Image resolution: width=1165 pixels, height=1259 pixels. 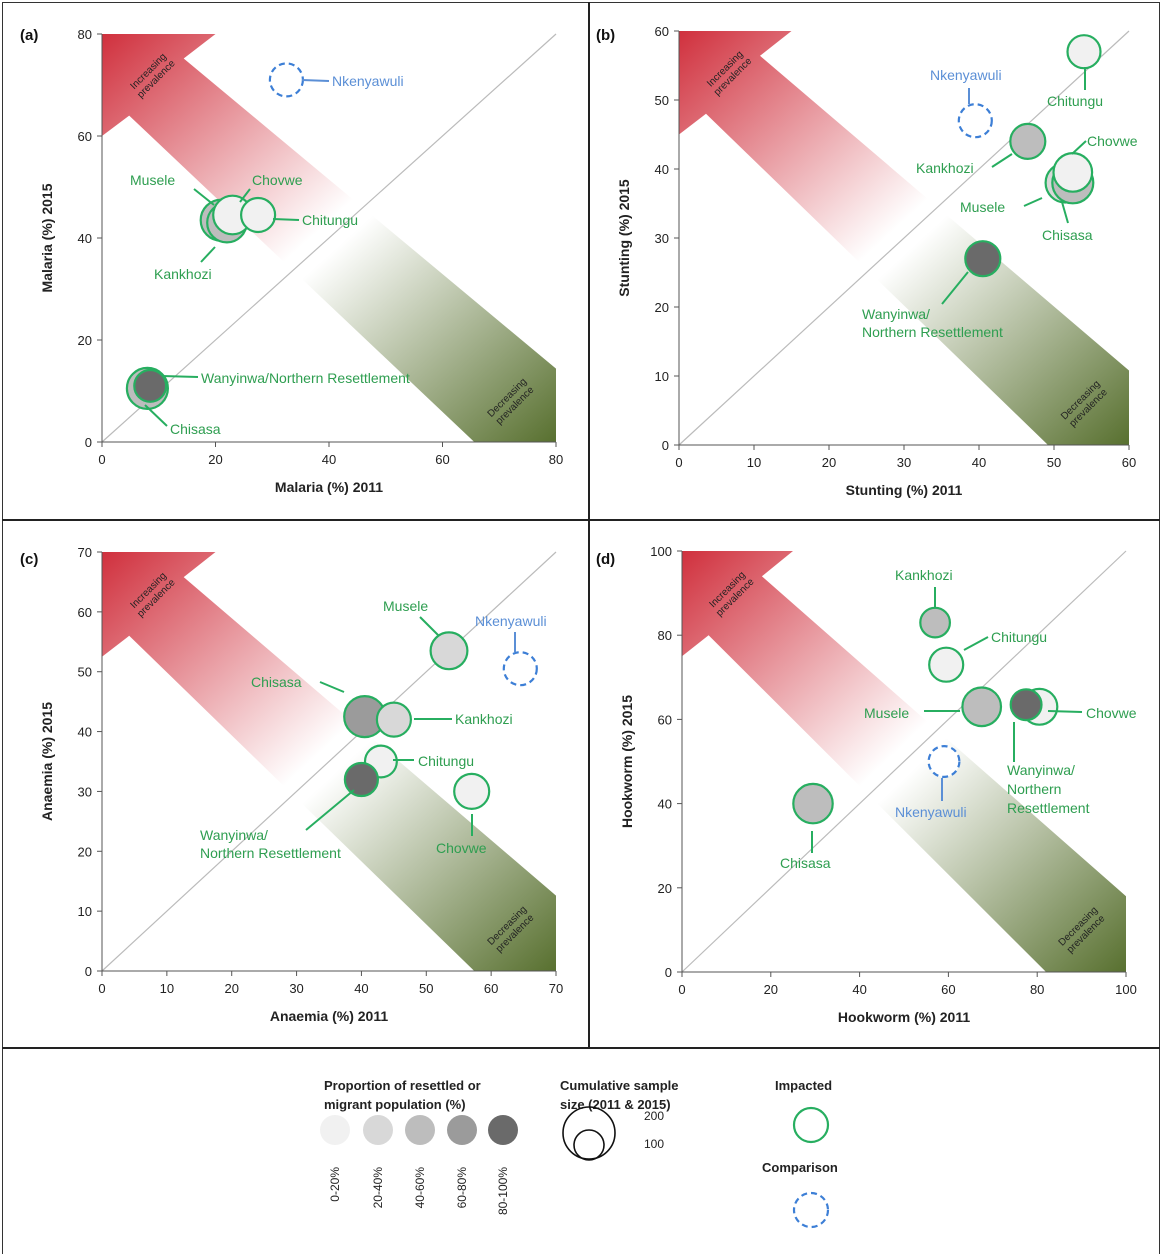 What do you see at coordinates (472, 791) in the screenshot?
I see `point-chovwe` at bounding box center [472, 791].